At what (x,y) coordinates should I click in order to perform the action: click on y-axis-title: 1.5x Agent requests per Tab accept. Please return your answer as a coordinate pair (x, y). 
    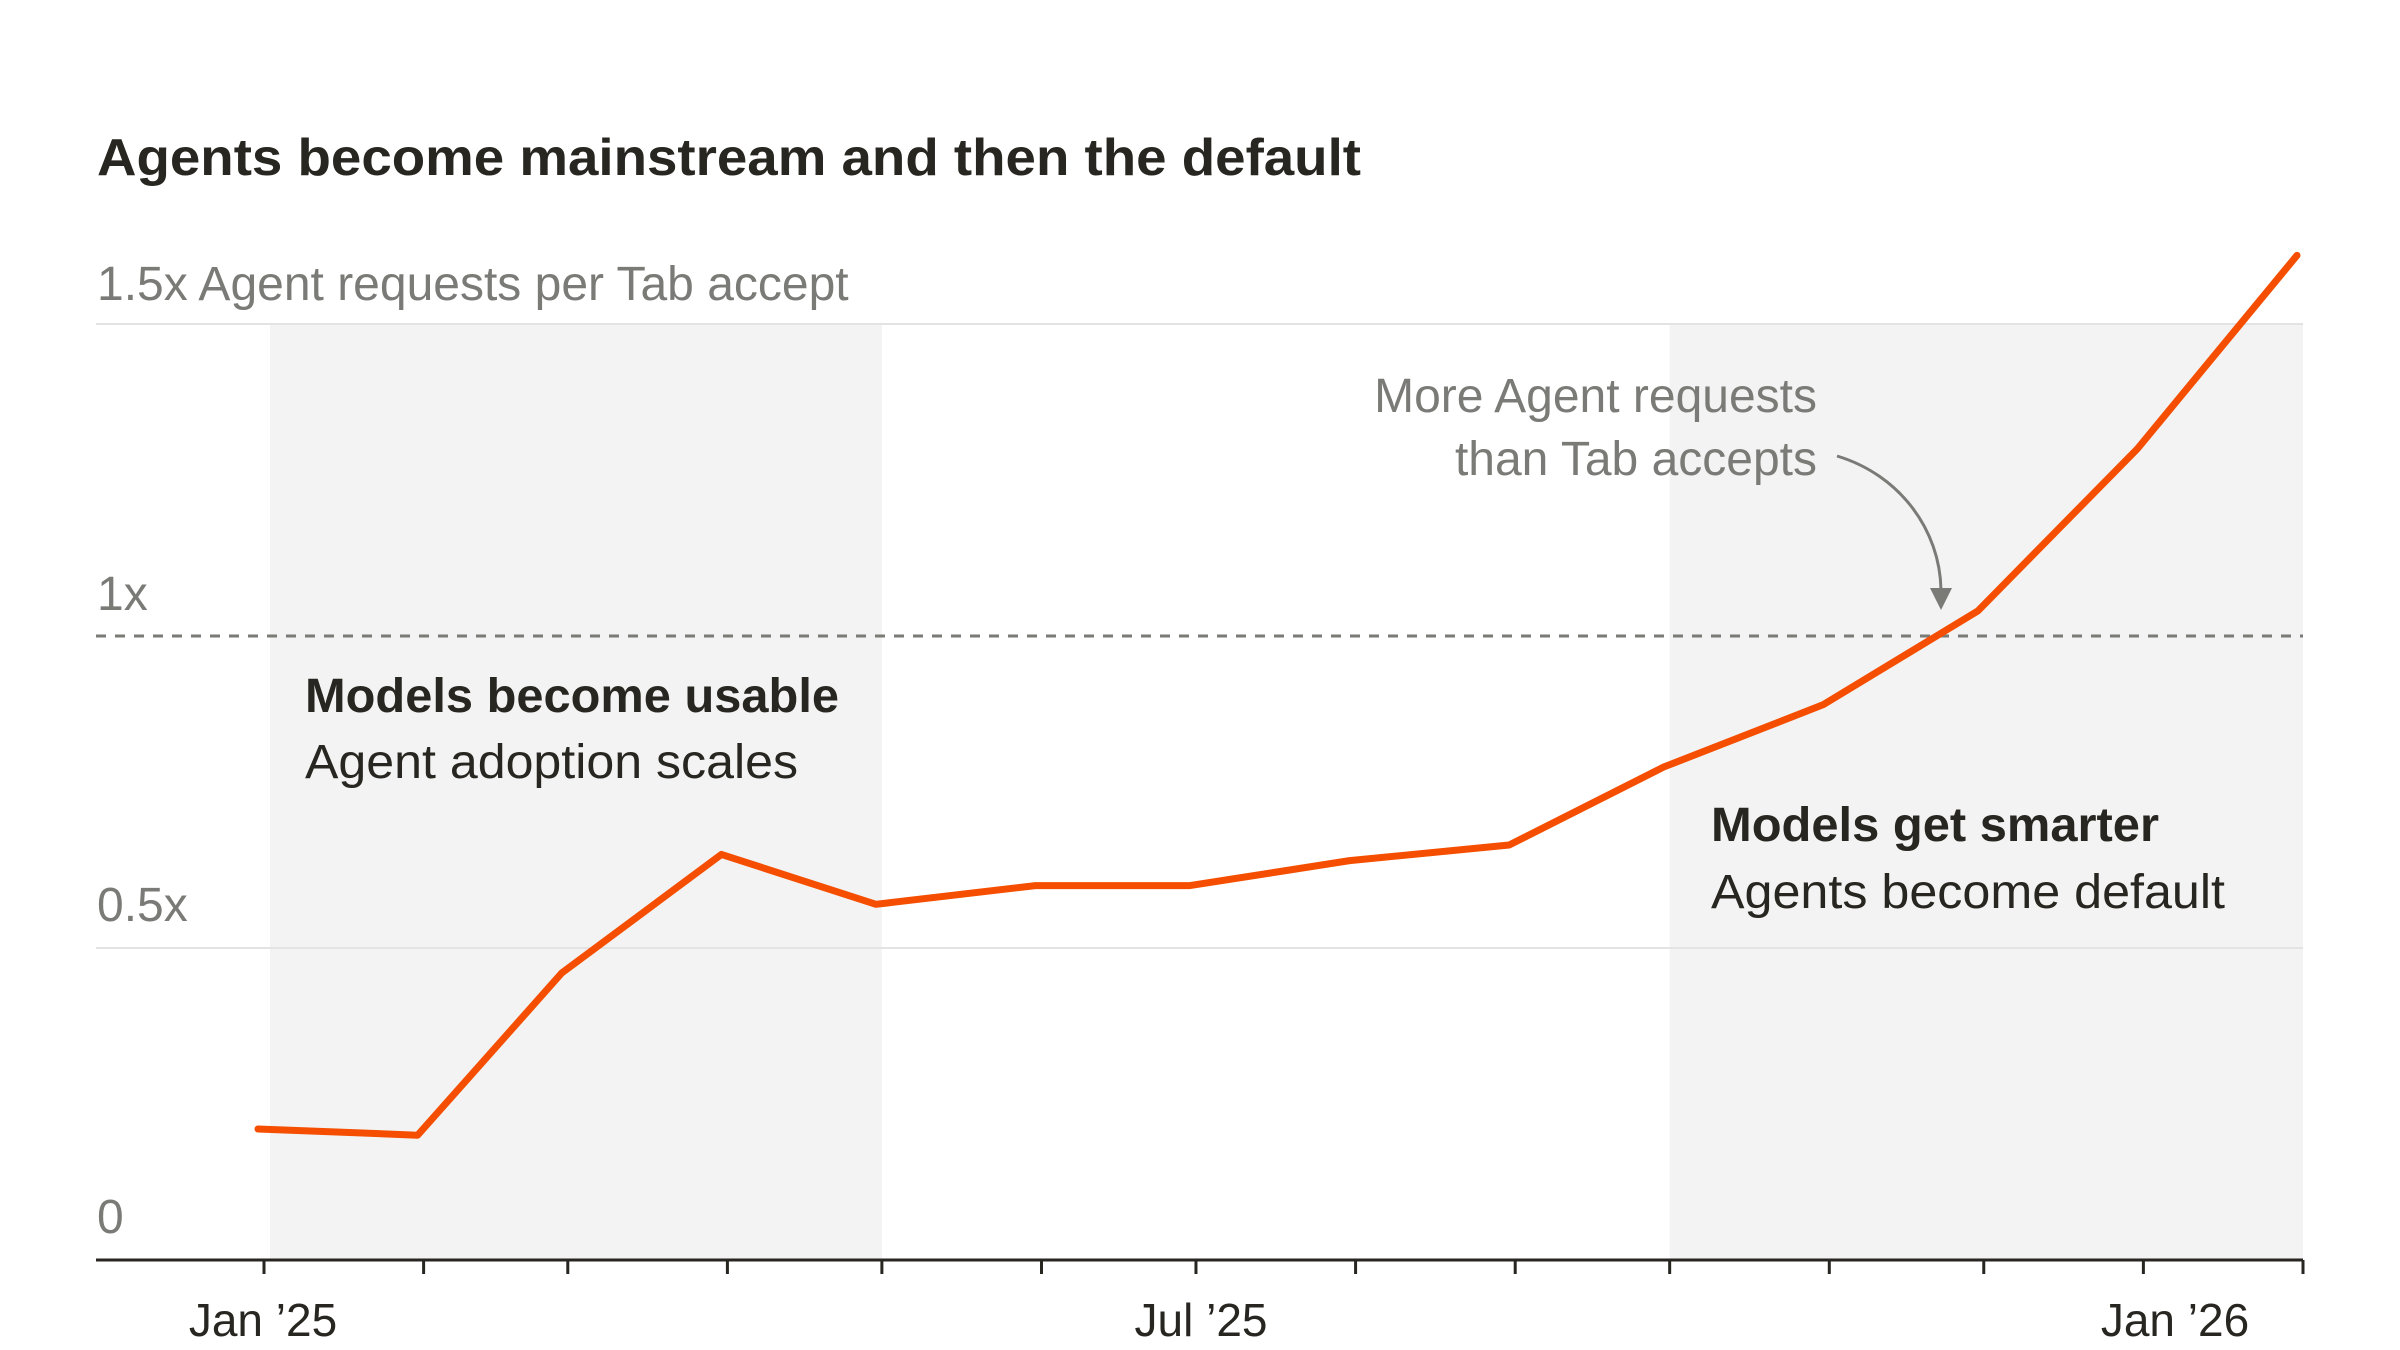
    Looking at the image, I should click on (473, 284).